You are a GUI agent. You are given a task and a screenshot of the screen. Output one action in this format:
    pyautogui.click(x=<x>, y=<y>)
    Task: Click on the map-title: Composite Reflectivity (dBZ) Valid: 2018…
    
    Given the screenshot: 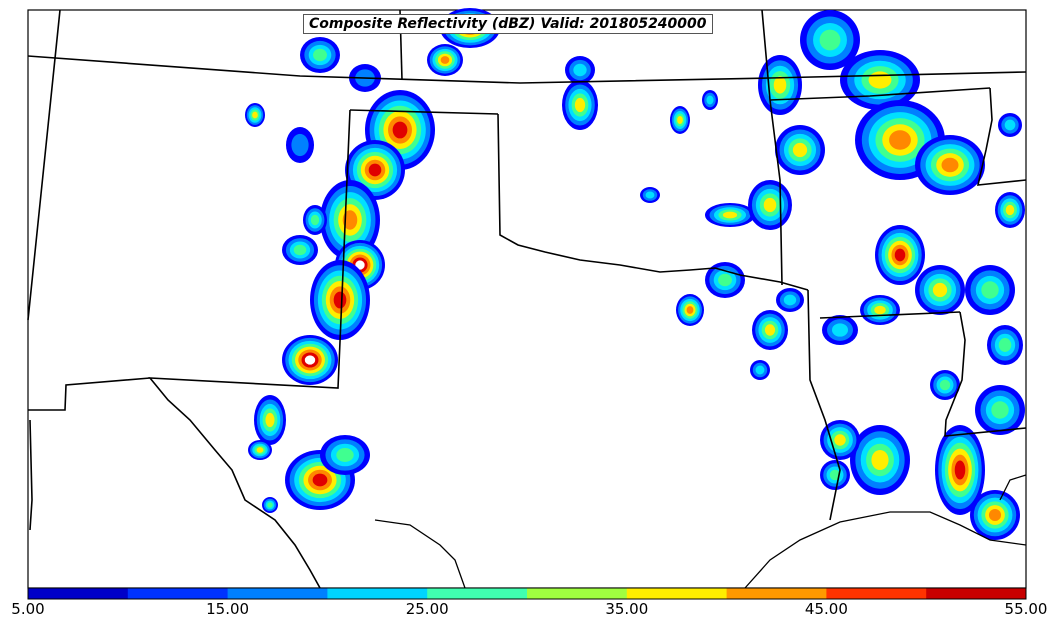 What is the action you would take?
    pyautogui.click(x=508, y=24)
    